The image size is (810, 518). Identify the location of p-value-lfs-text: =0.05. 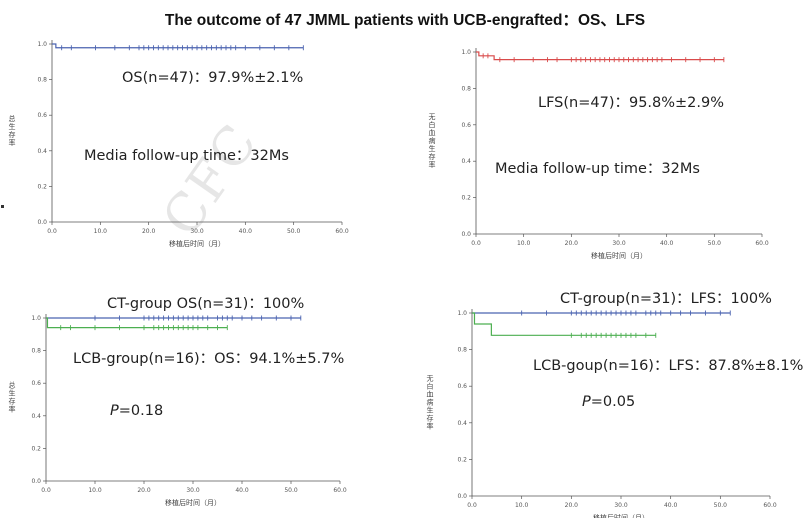
(613, 402).